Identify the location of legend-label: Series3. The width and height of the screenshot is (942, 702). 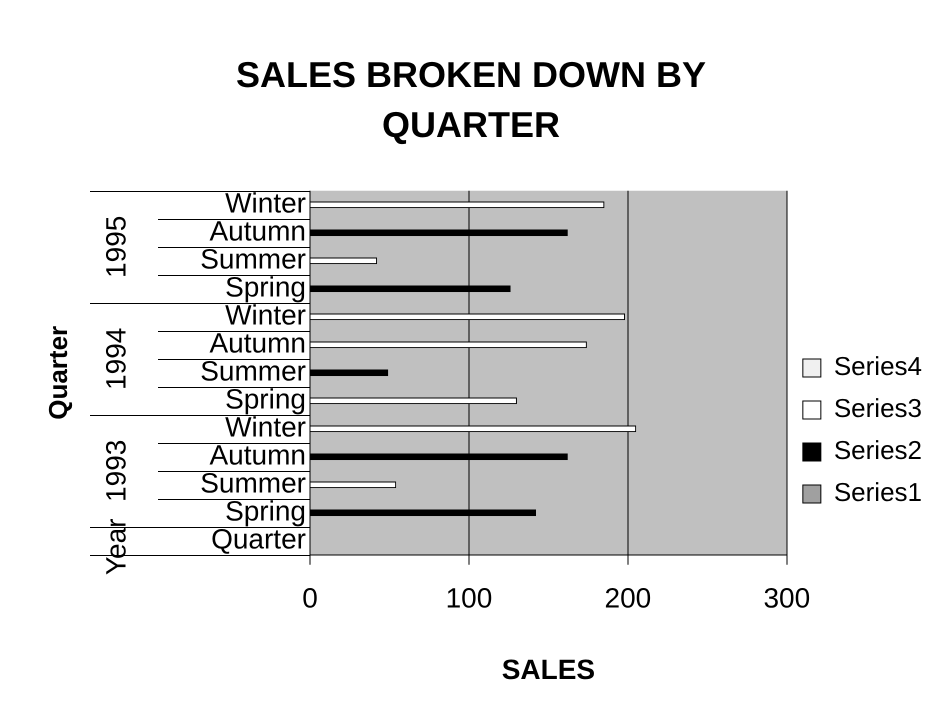
(878, 408).